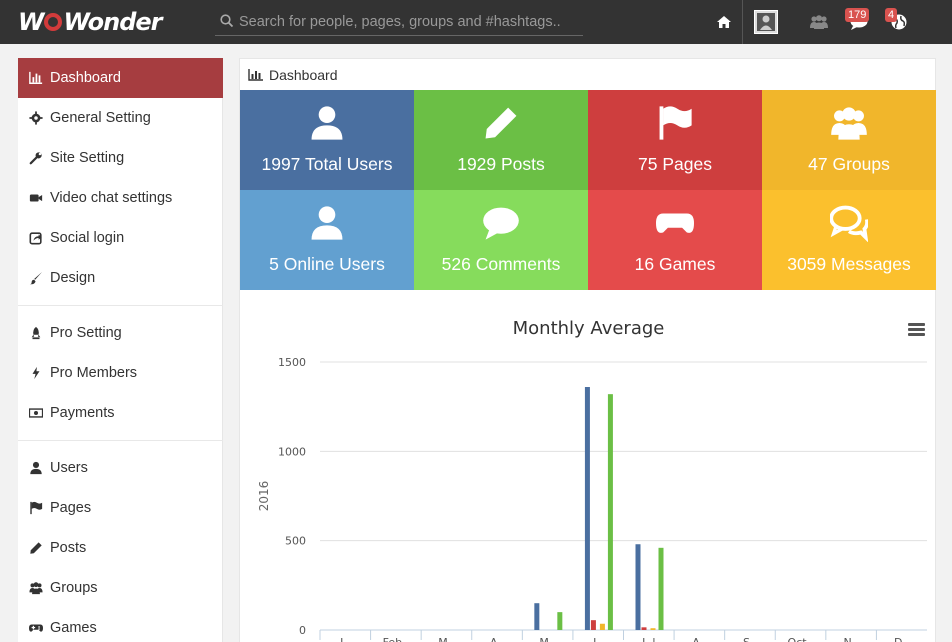 The image size is (952, 642). Describe the element at coordinates (120, 373) in the screenshot. I see `sidebar-item-pro-members: Pro Members` at that location.